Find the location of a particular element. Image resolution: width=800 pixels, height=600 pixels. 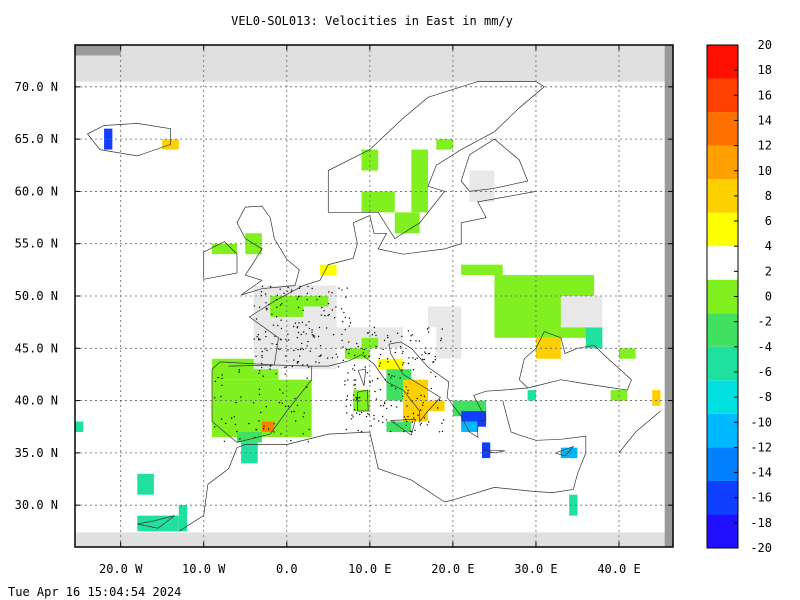

x-tick-label: 20.0 W is located at coordinates (121, 569).